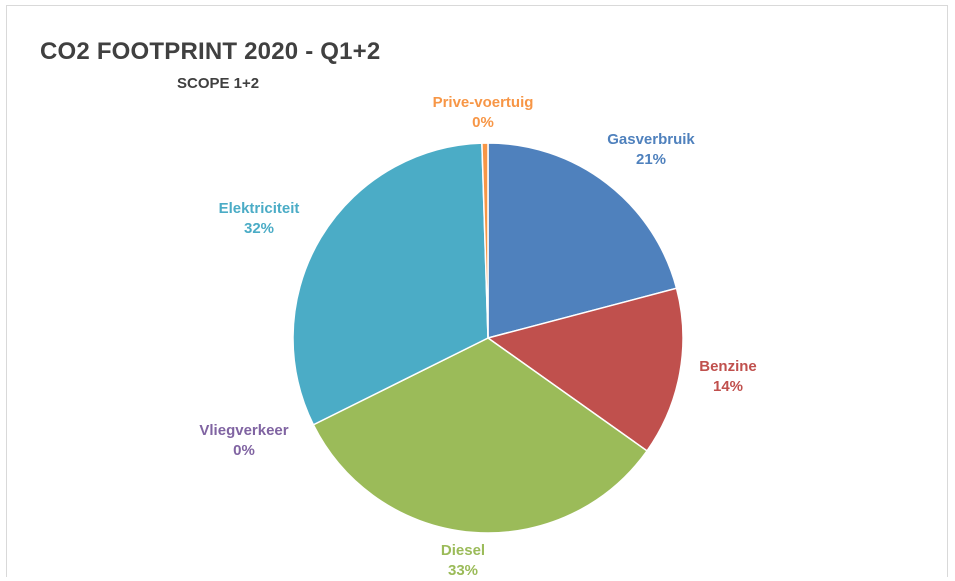  Describe the element at coordinates (259, 208) in the screenshot. I see `slice-label-name: Elektriciteit` at that location.